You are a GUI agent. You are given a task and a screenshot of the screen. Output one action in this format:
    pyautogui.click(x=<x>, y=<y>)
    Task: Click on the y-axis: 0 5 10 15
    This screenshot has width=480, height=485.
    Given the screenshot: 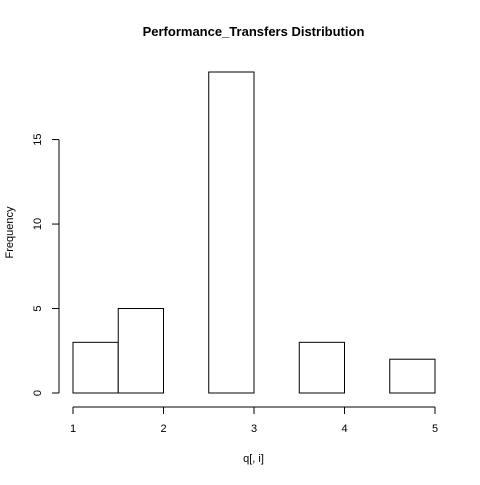 What is the action you would take?
    pyautogui.click(x=46, y=264)
    